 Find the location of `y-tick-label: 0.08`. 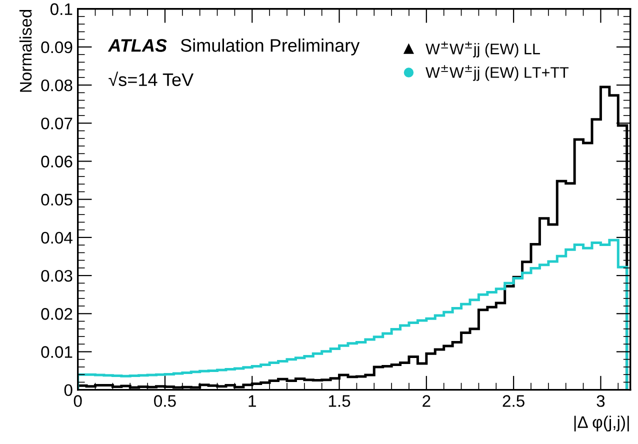

y-tick-label: 0.08 is located at coordinates (56, 85).